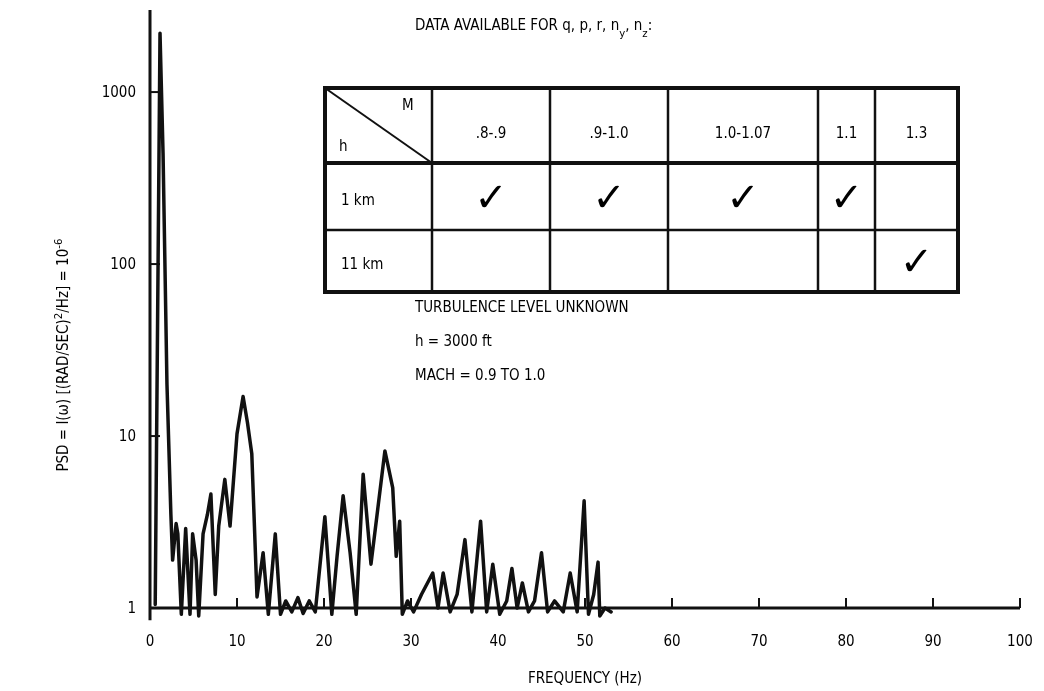 The width and height of the screenshot is (1044, 691). Describe the element at coordinates (358, 199) in the screenshot. I see `category-label: 1 km` at that location.